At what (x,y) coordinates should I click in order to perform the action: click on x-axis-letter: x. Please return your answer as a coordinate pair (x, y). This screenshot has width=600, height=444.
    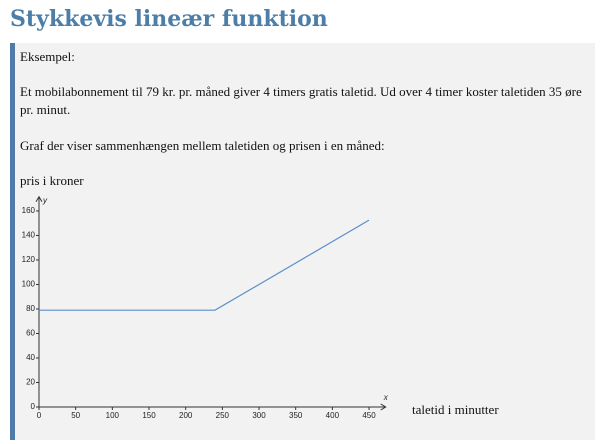
    Looking at the image, I should click on (386, 397).